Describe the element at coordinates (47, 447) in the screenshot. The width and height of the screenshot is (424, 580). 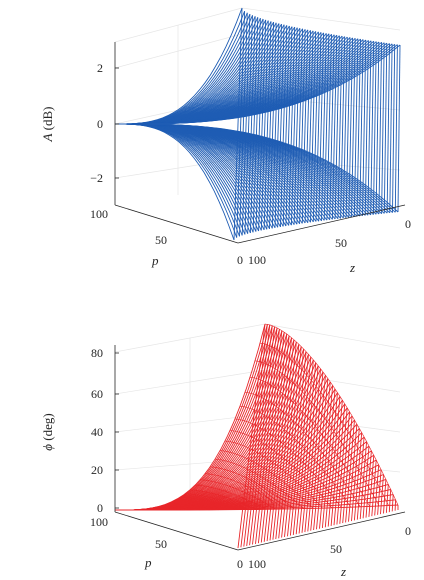
I see `y-axis-var: ϕ` at that location.